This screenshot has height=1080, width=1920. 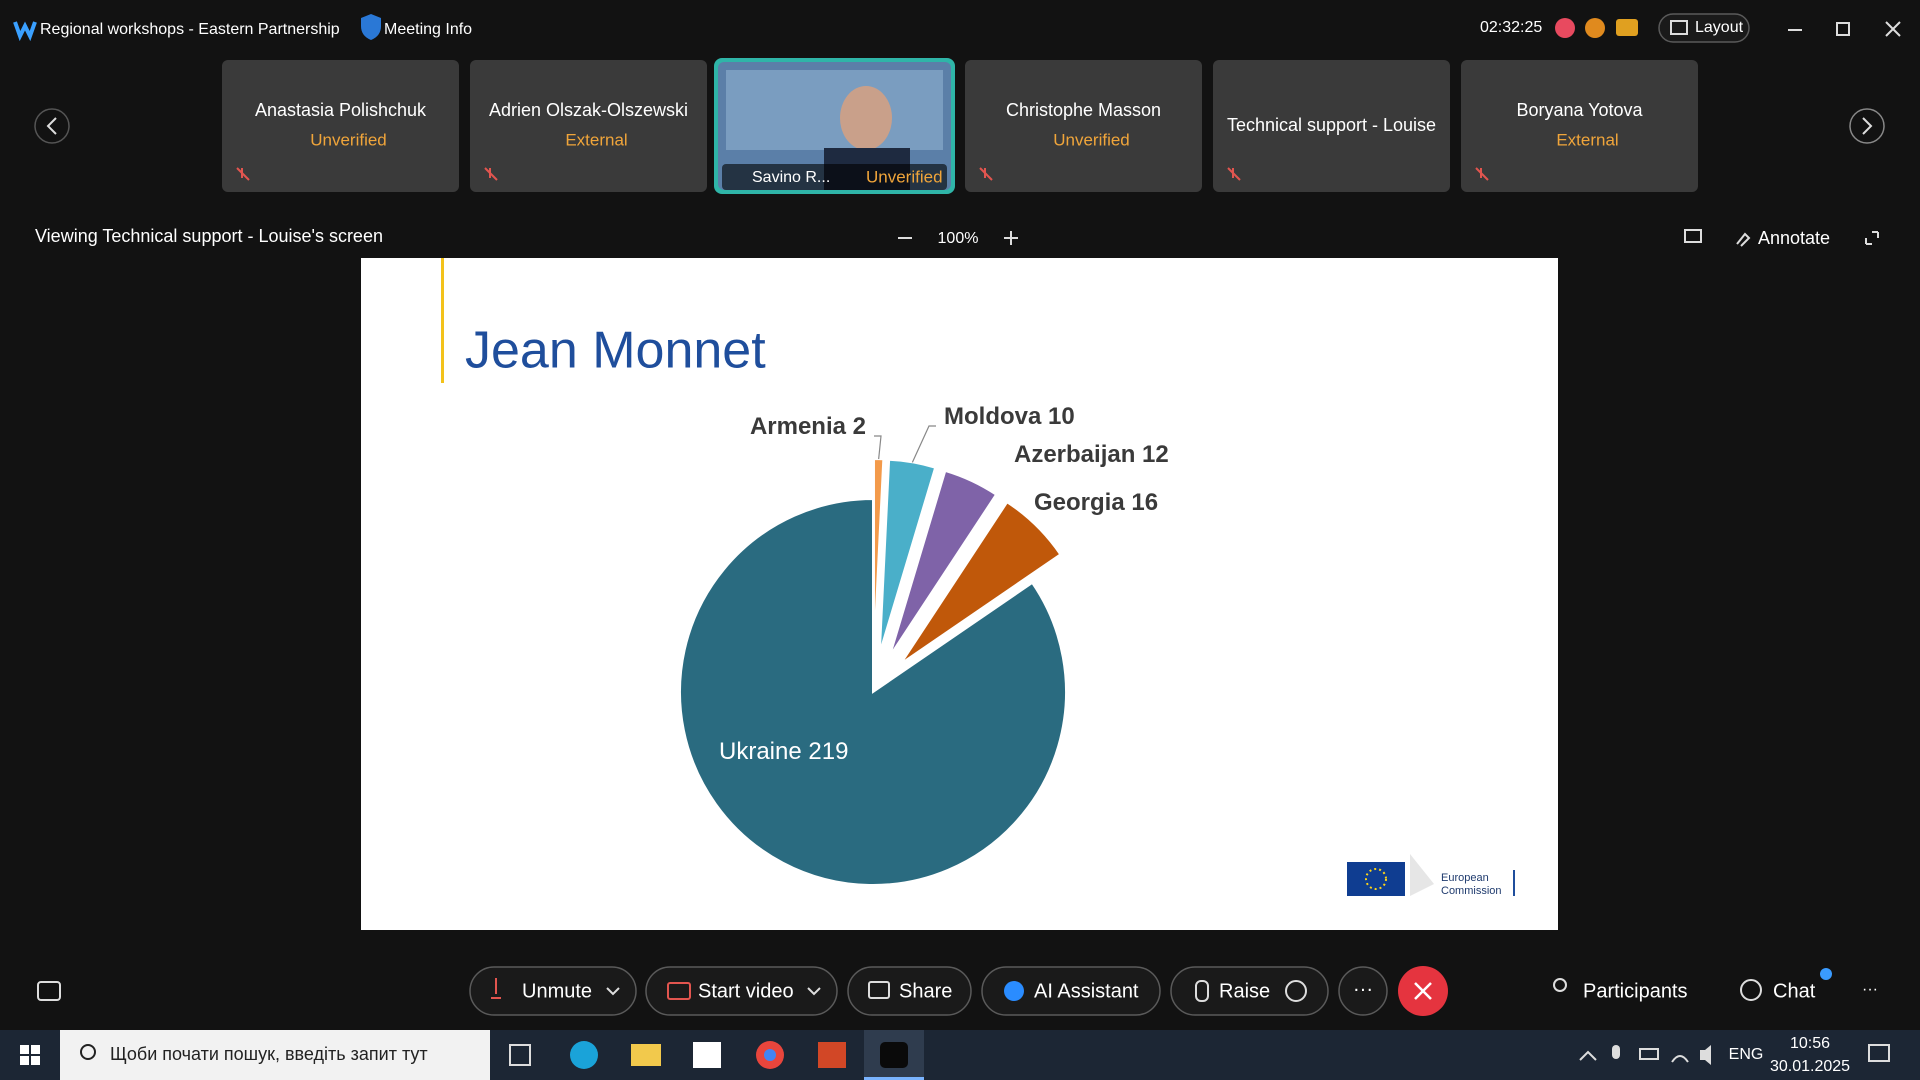 What do you see at coordinates (1794, 991) in the screenshot?
I see `chat-label: Chat` at bounding box center [1794, 991].